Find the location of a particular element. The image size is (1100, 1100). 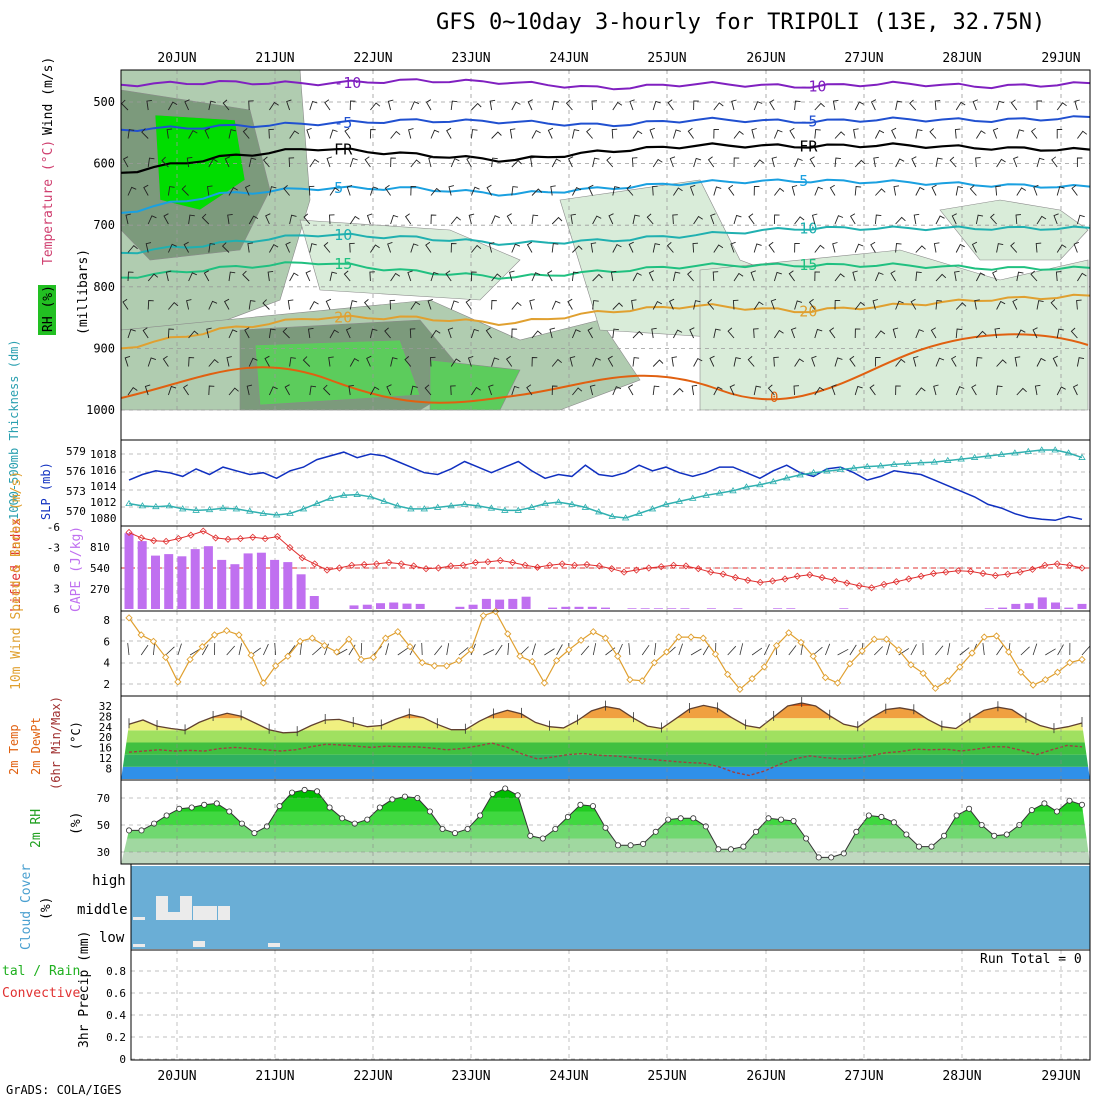

date-label-bottom: 23JUN is located at coordinates (470, 1076).